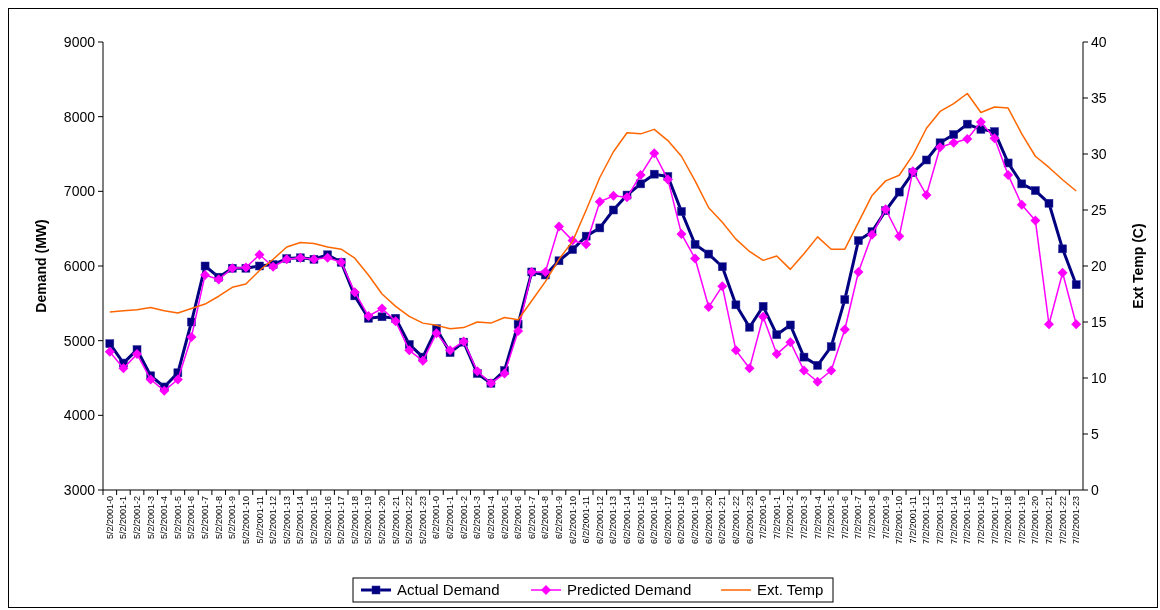 The image size is (1160, 610). I want to click on x-tick-label: 7/2/2001-21, so click(1048, 520).